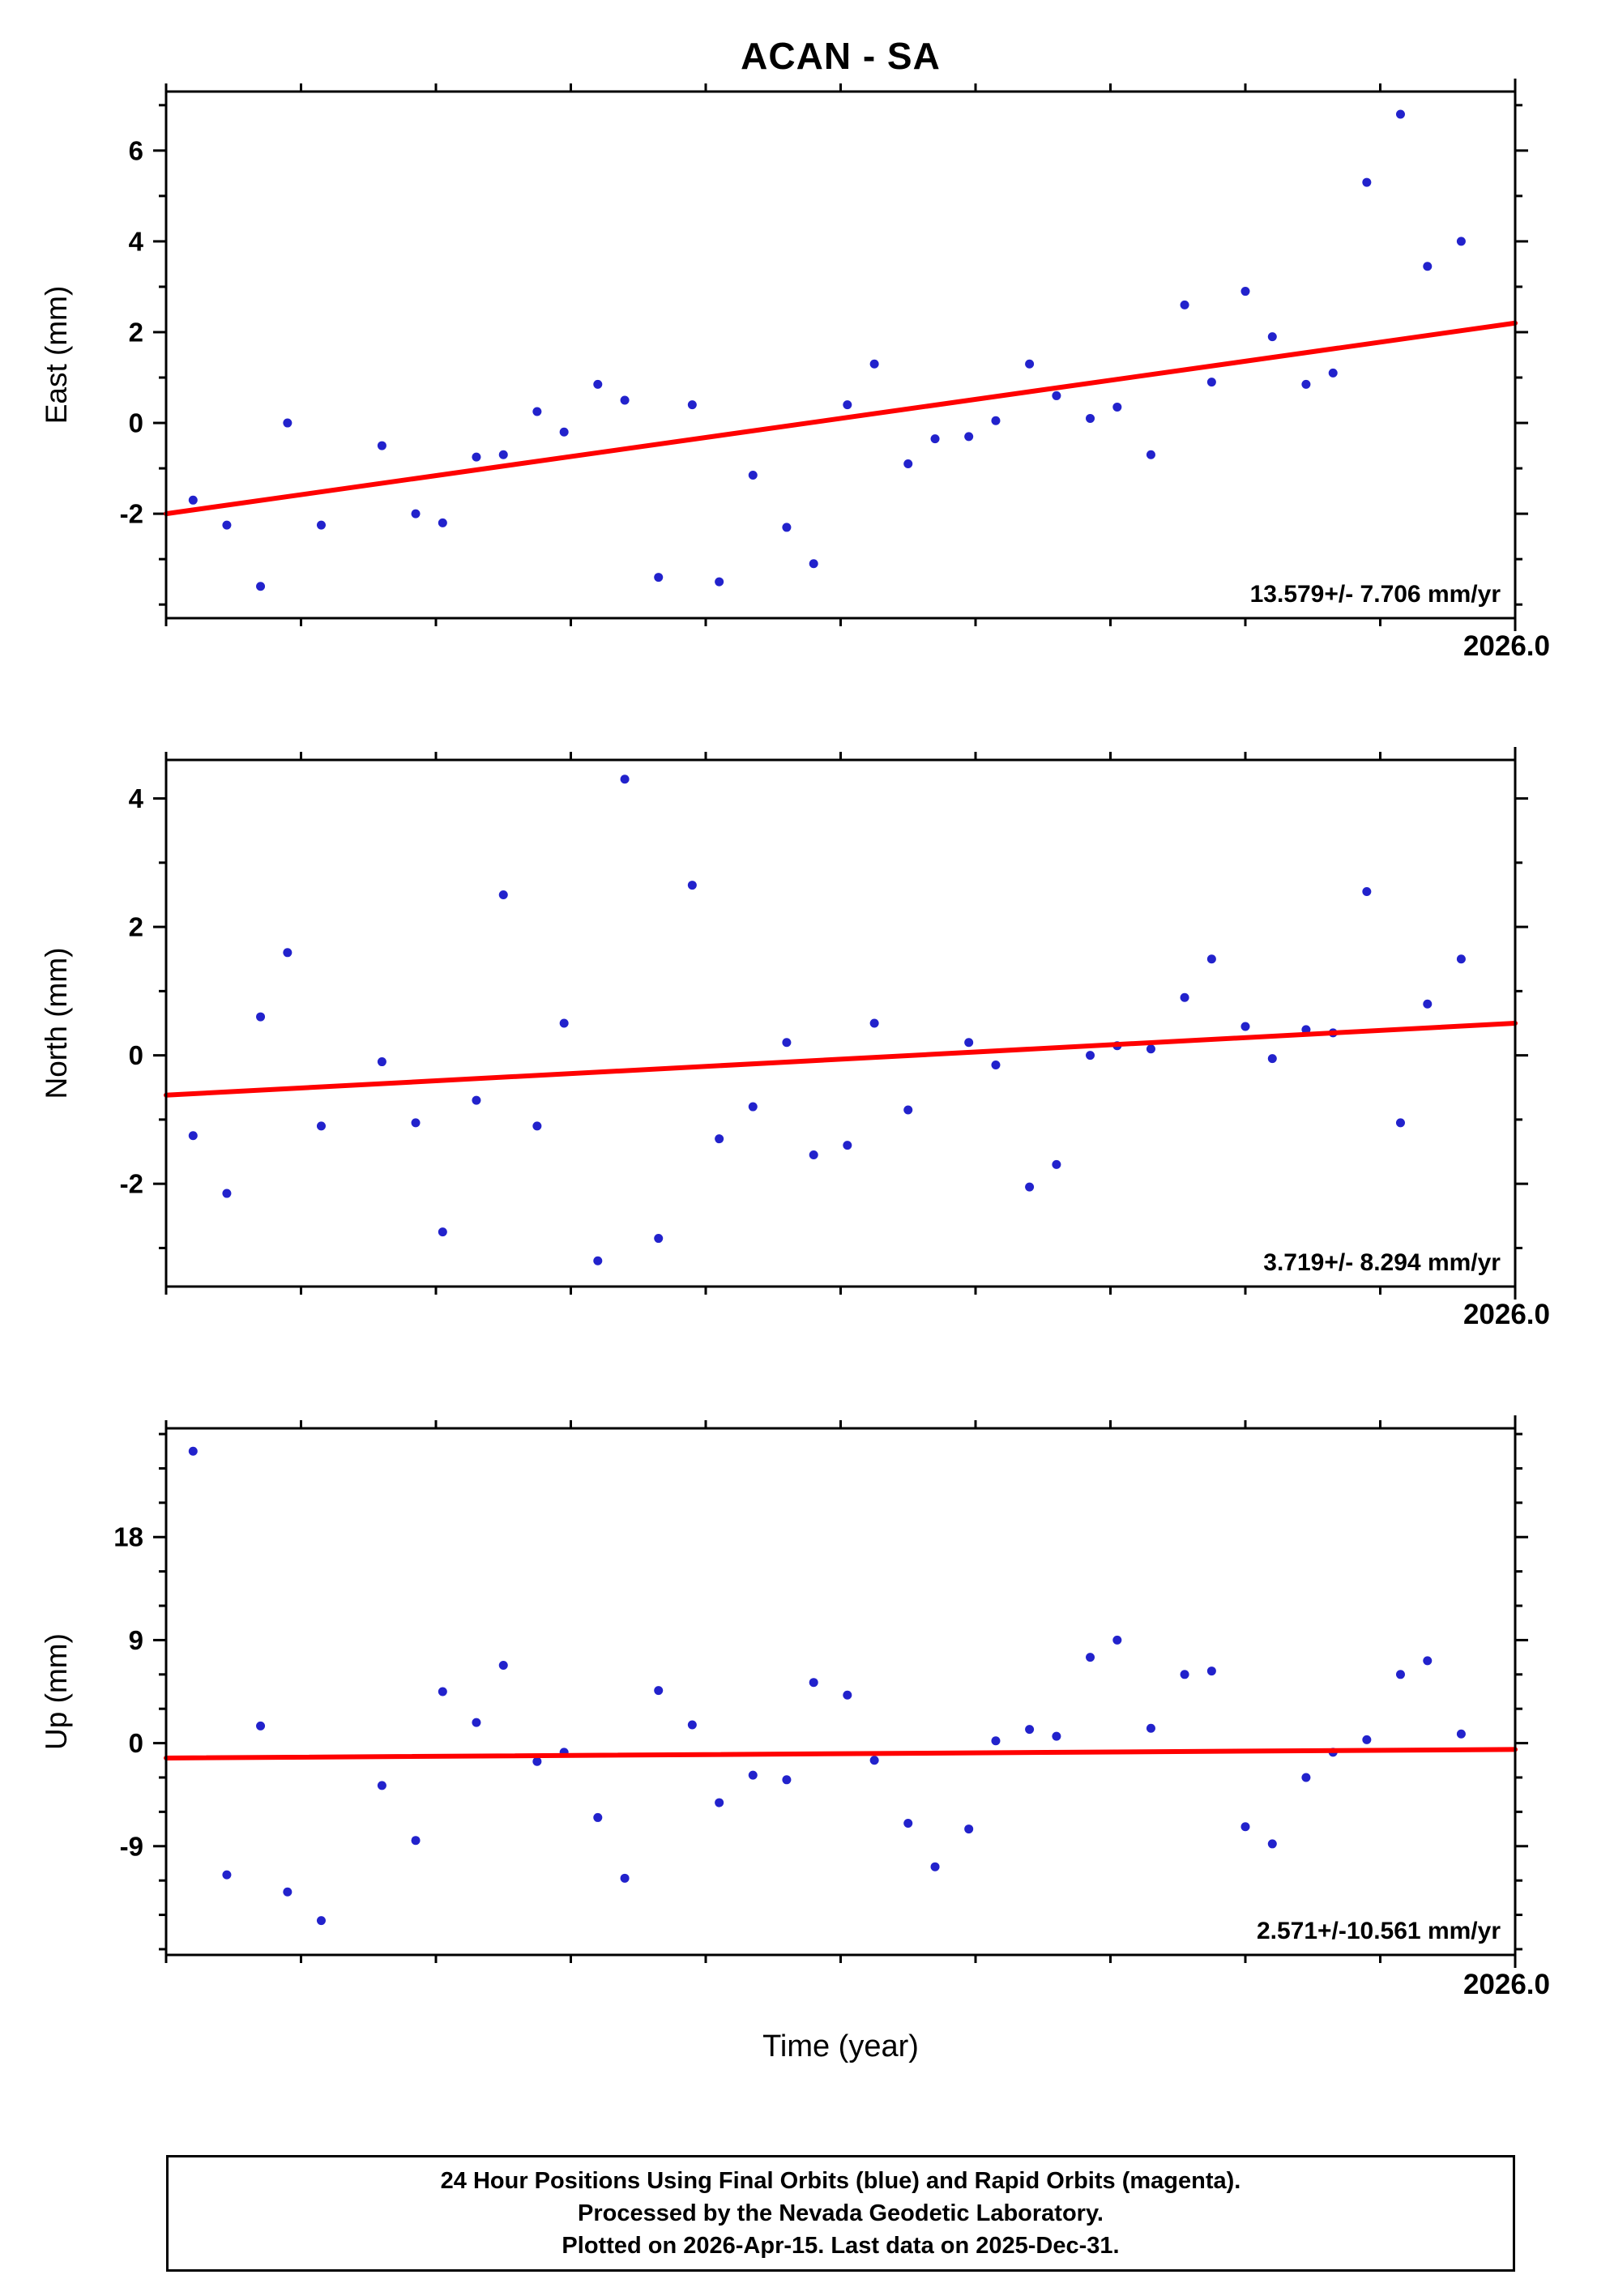 The width and height of the screenshot is (1597, 2296). What do you see at coordinates (1506, 1984) in the screenshot?
I see `x-axis-end-label-up: 2026.0` at bounding box center [1506, 1984].